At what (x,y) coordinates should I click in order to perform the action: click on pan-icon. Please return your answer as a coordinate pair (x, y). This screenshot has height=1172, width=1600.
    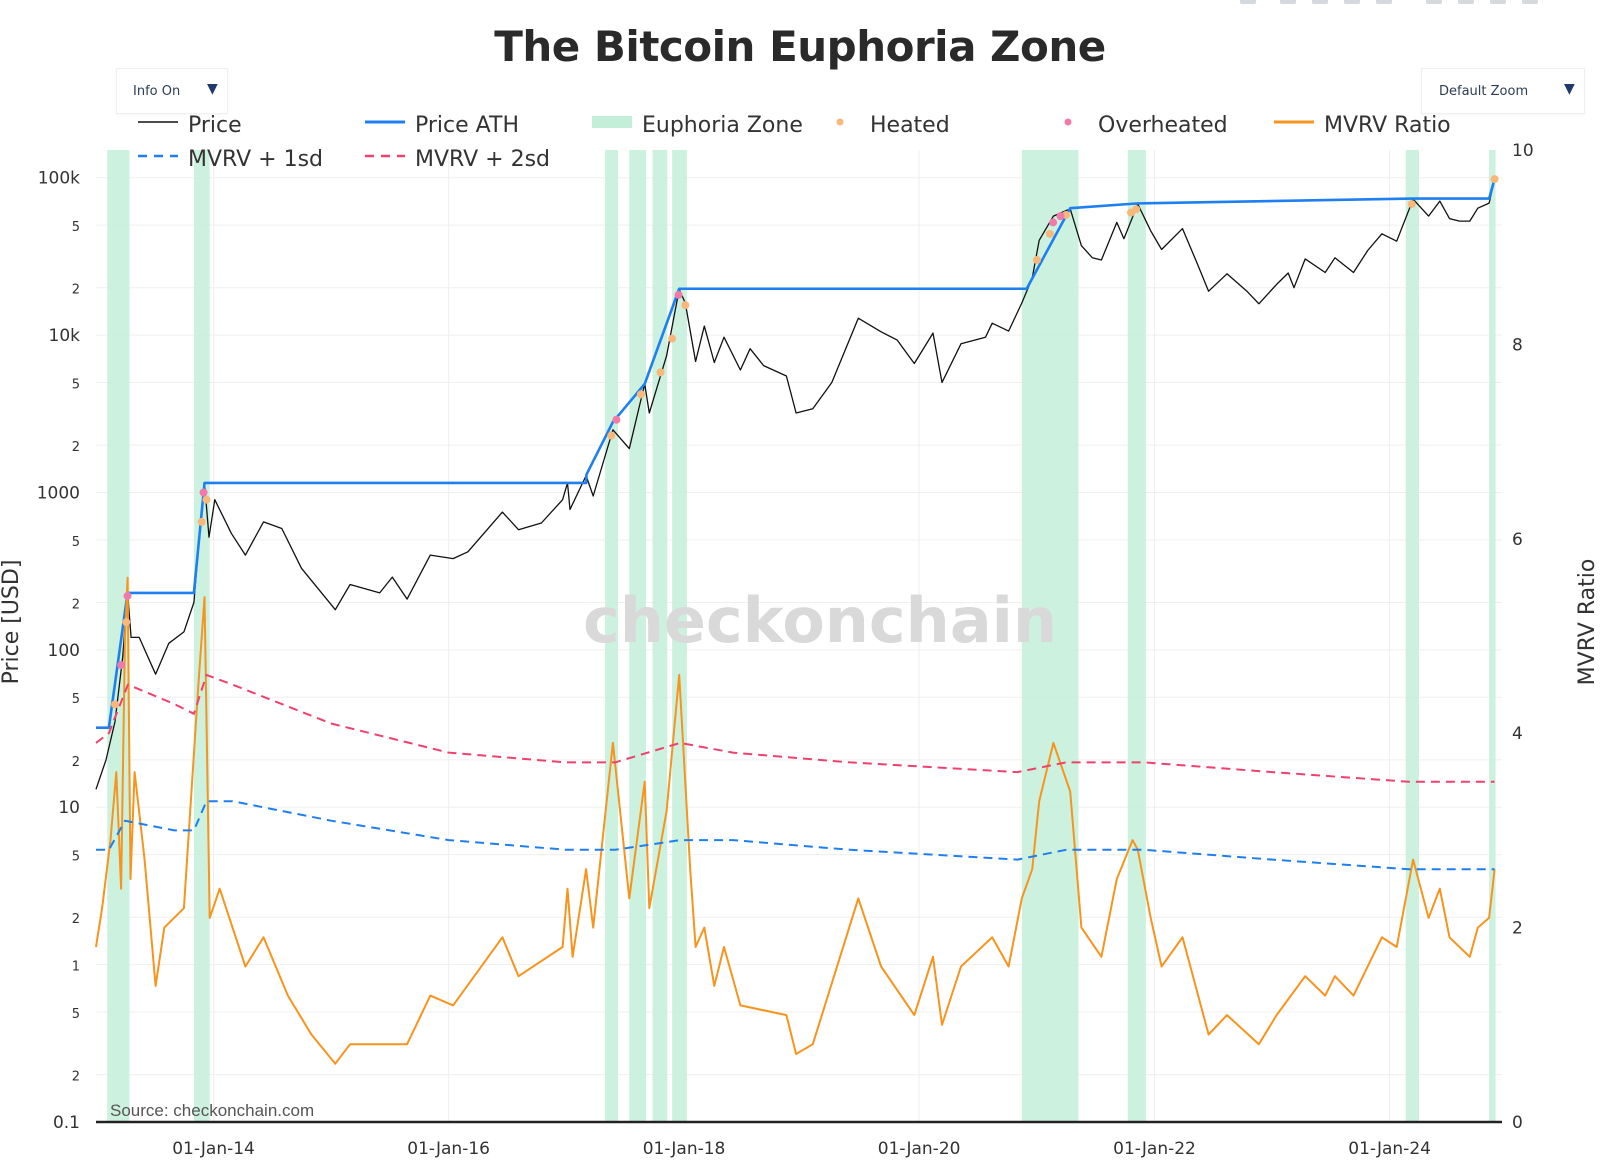
    Looking at the image, I should click on (1320, 2).